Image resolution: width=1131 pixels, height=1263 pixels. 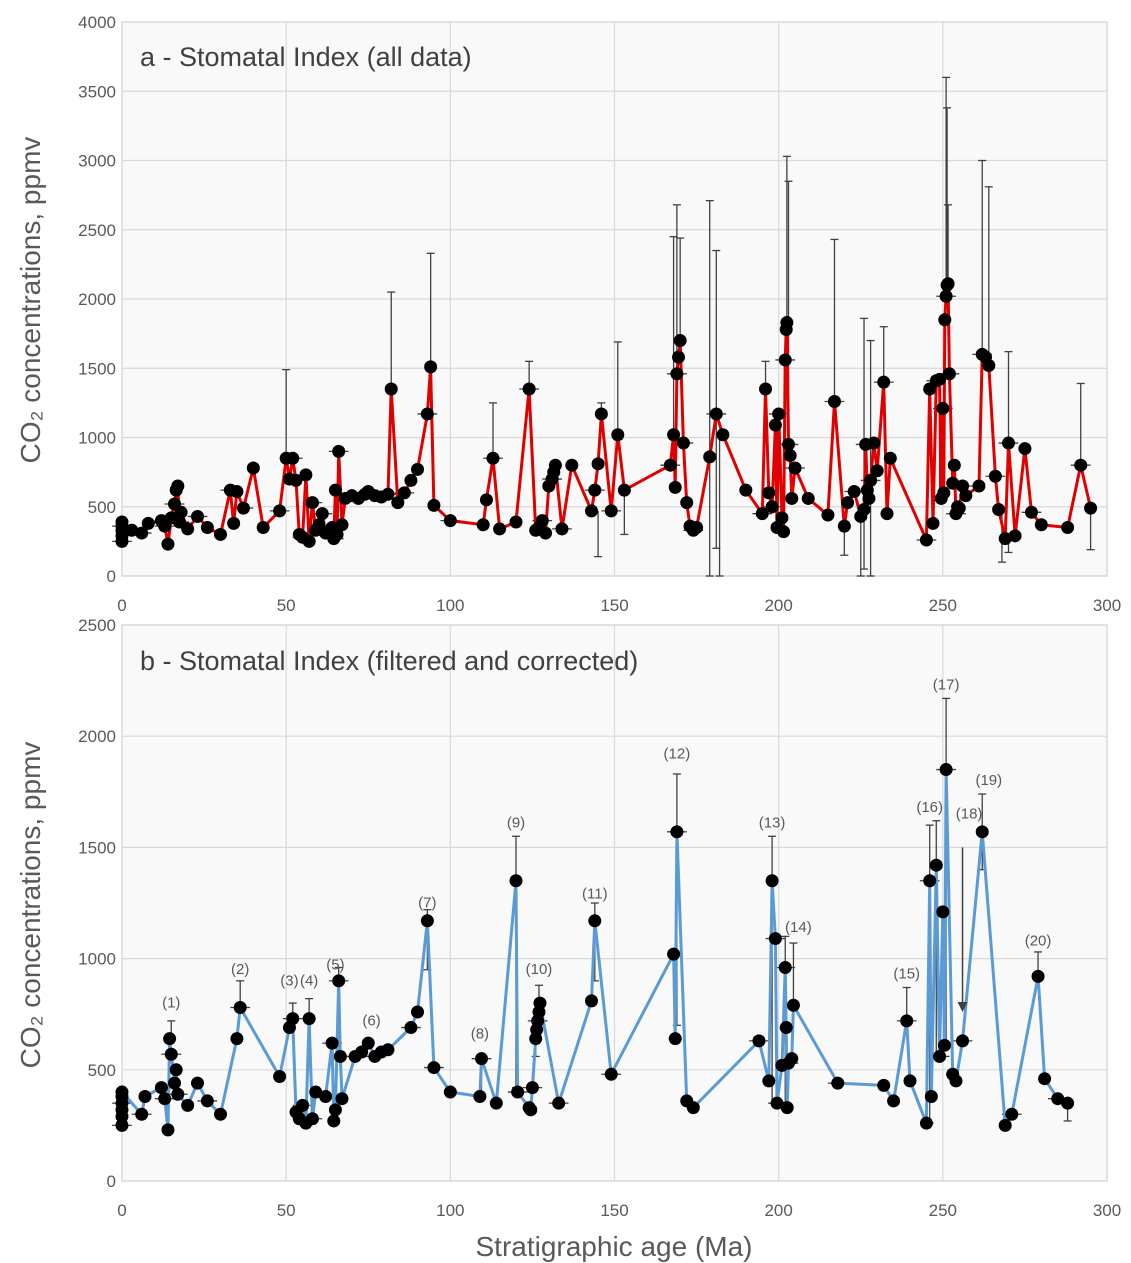 What do you see at coordinates (798, 927) in the screenshot?
I see `annotation-label: (14)` at bounding box center [798, 927].